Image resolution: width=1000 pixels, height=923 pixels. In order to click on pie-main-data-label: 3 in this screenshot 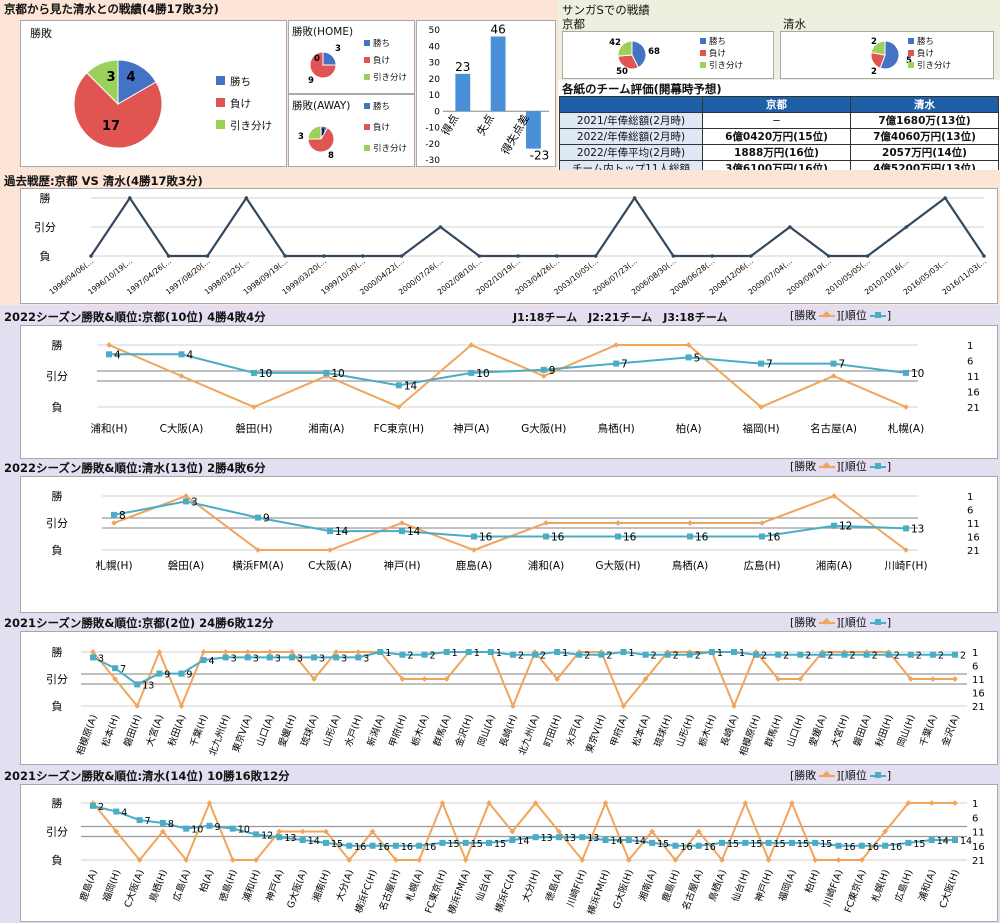, I will do `click(110, 77)`.